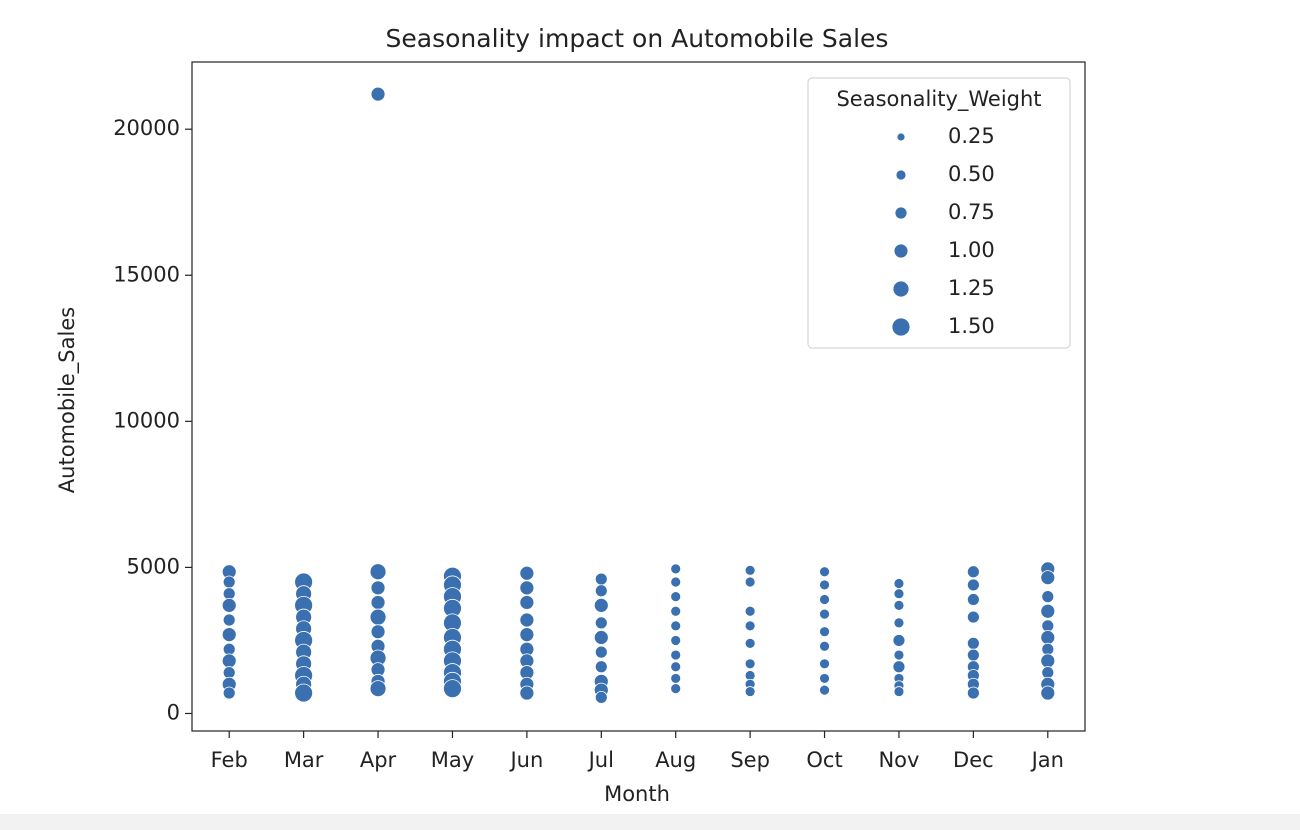 The width and height of the screenshot is (1300, 830). Describe the element at coordinates (938, 99) in the screenshot. I see `legend-title: Seasonality_Weight` at that location.